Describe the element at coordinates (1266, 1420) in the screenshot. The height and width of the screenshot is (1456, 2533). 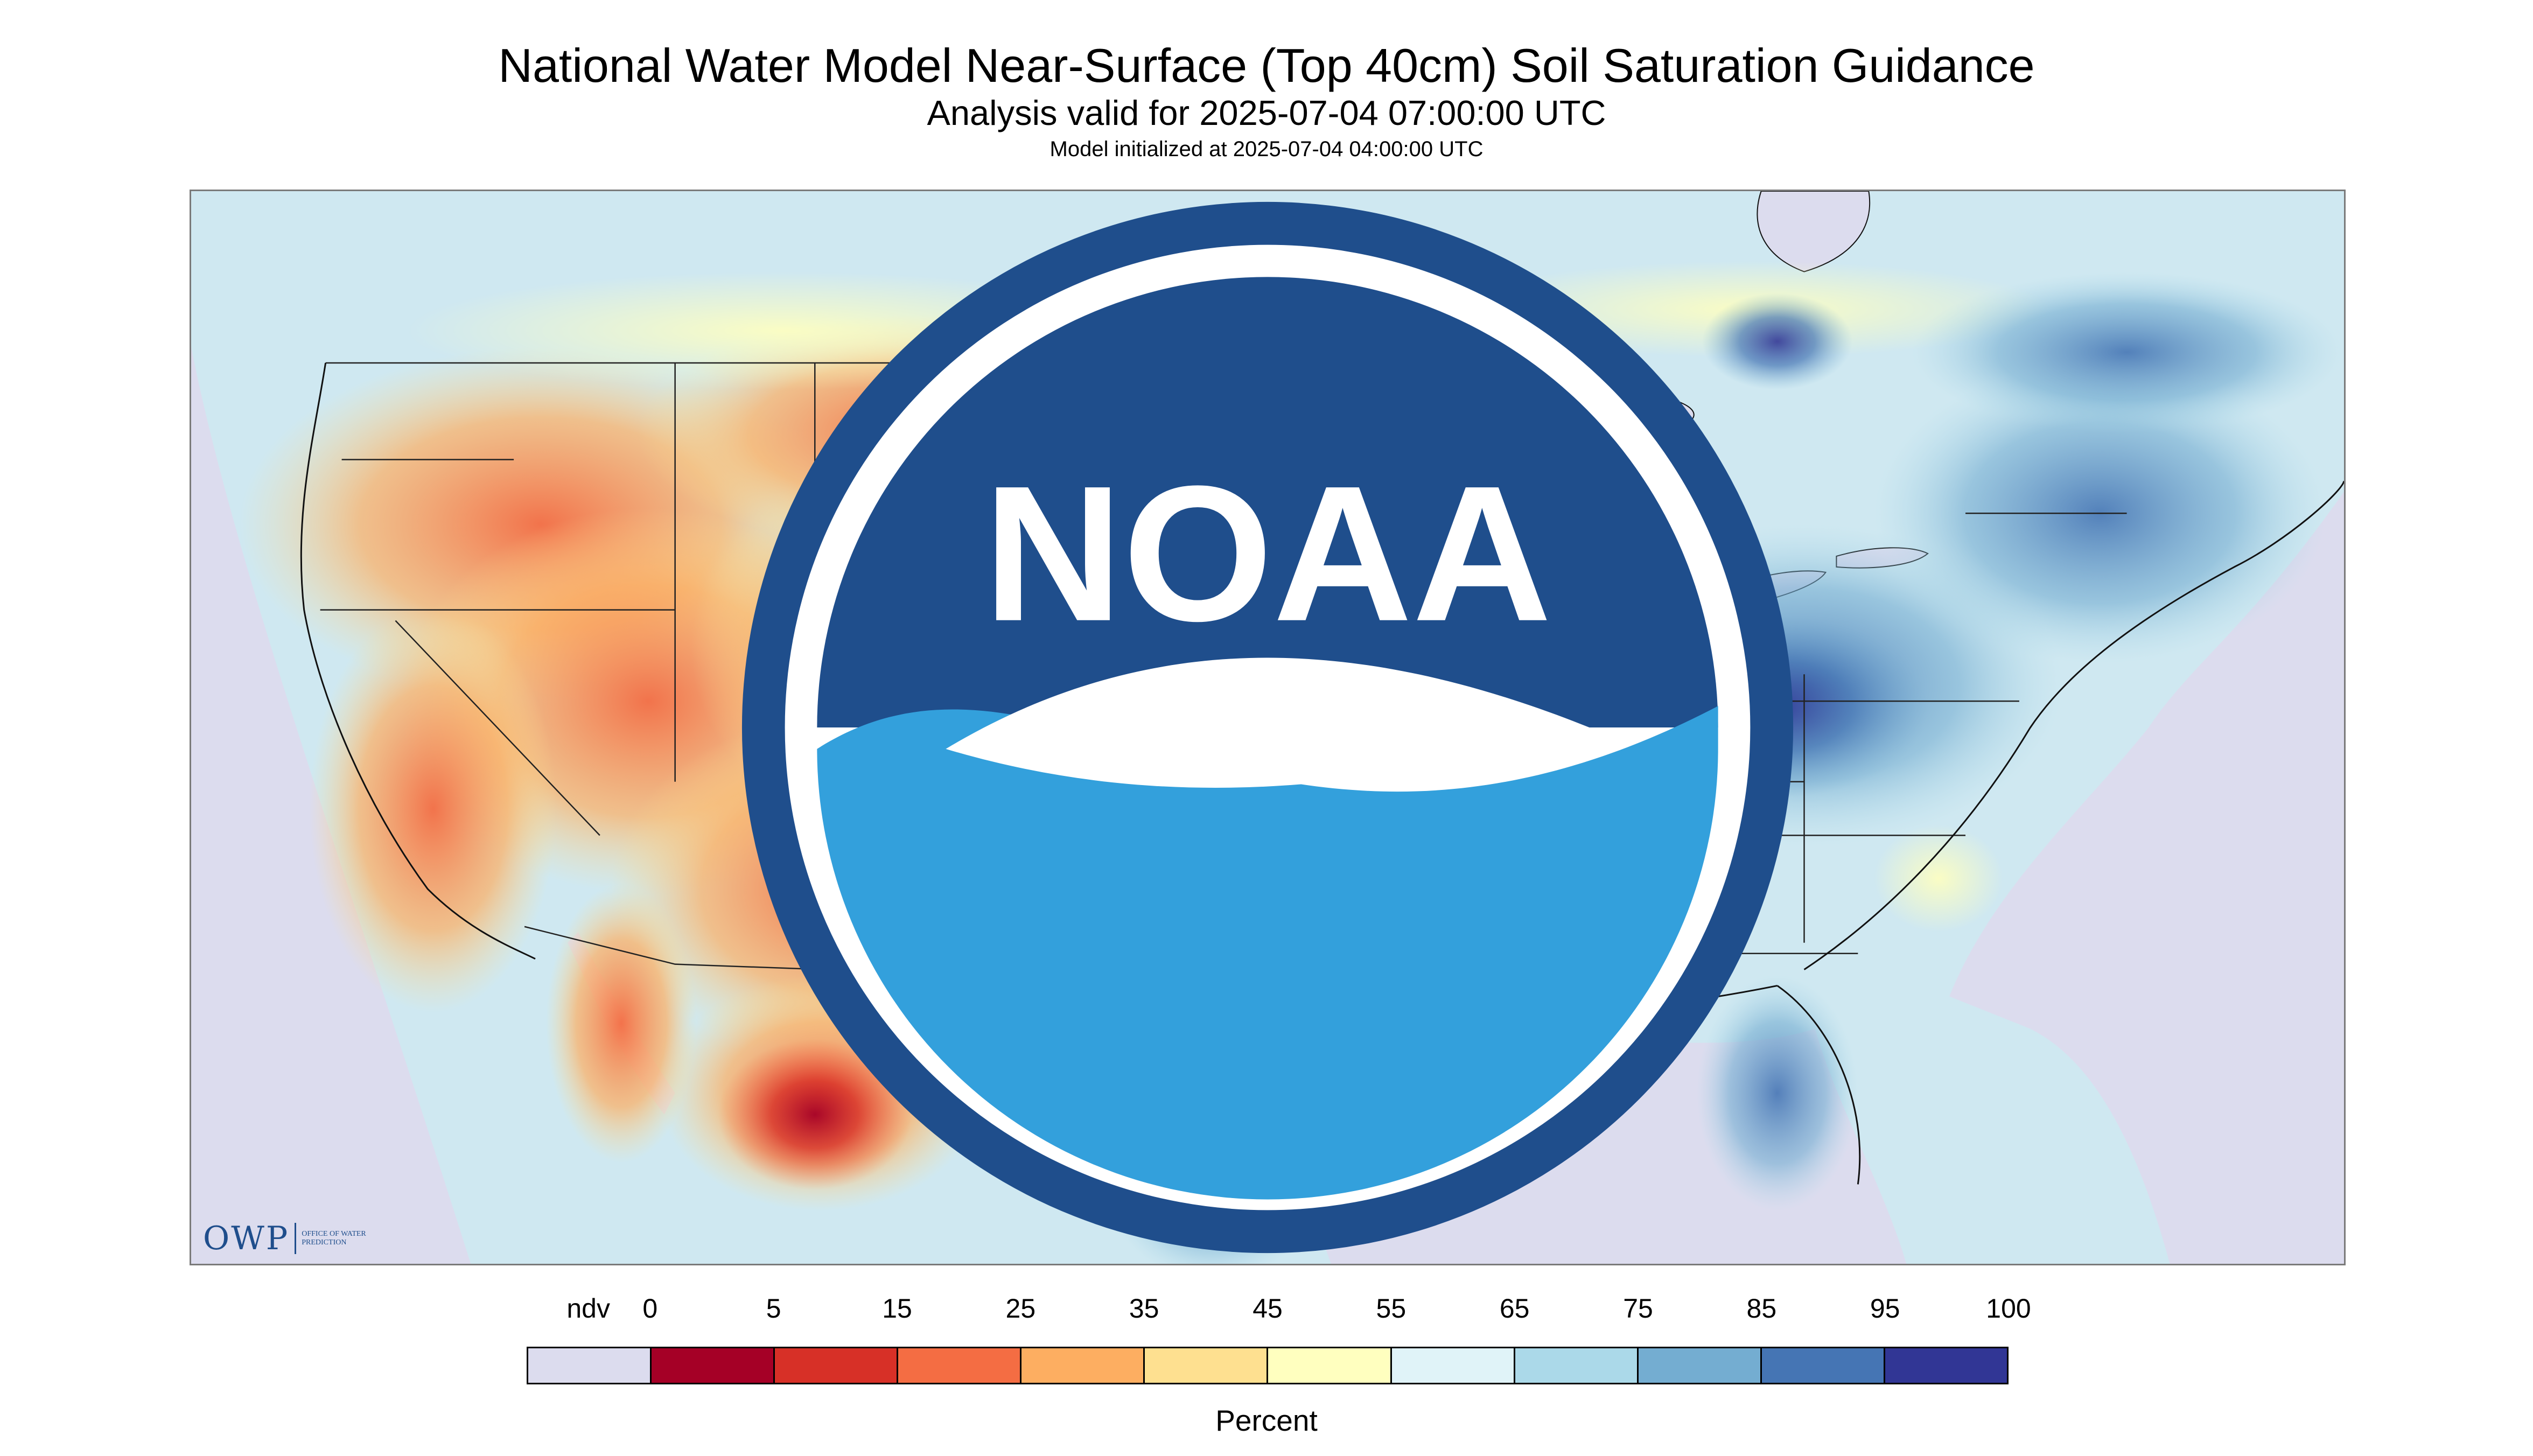
I see `legend-title: Percent` at that location.